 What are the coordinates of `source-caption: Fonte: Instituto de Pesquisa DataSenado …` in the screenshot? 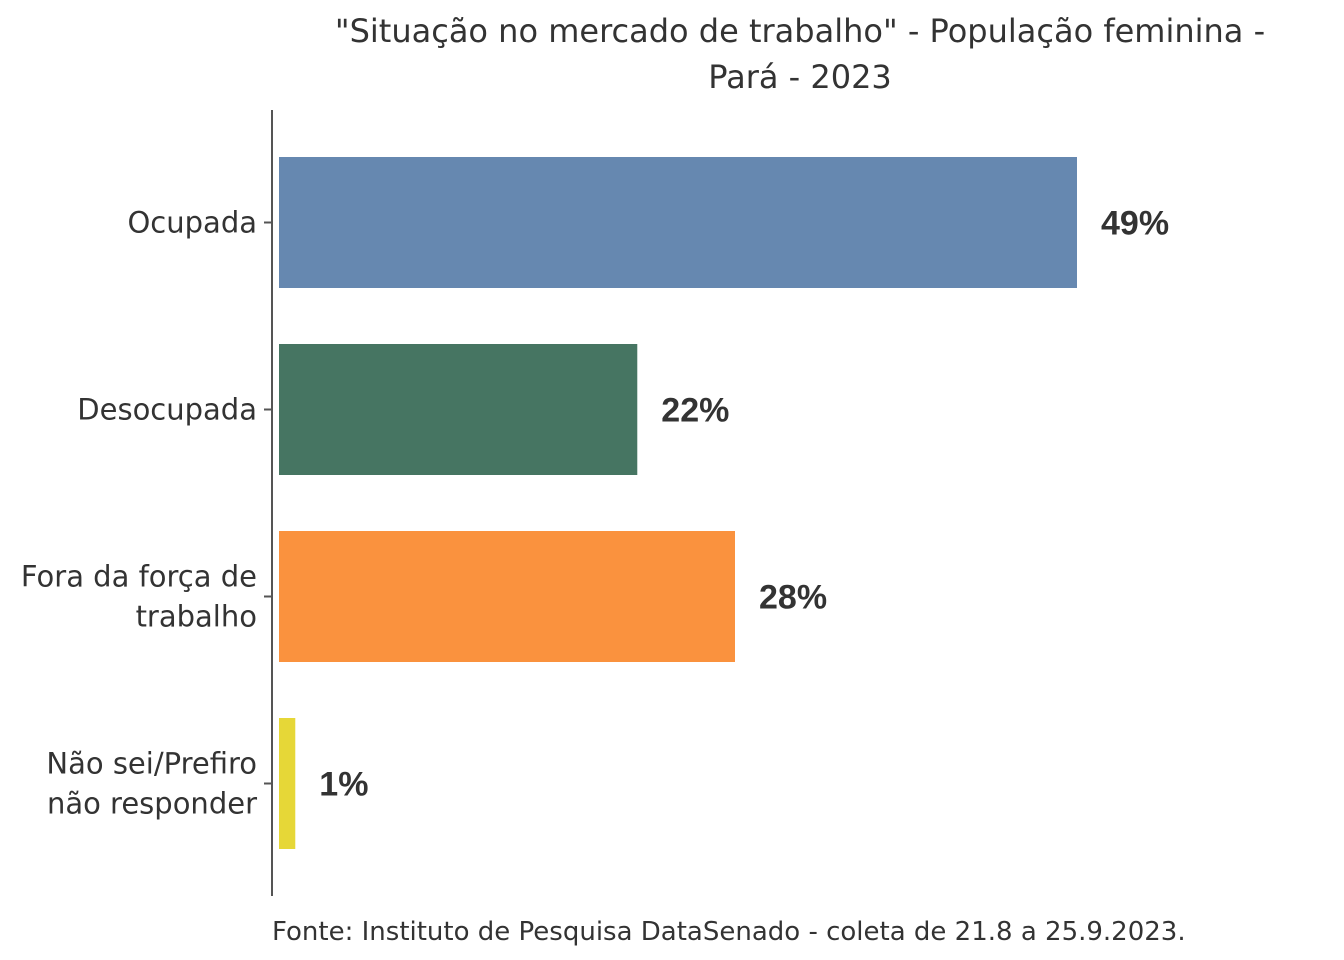 It's located at (729, 932).